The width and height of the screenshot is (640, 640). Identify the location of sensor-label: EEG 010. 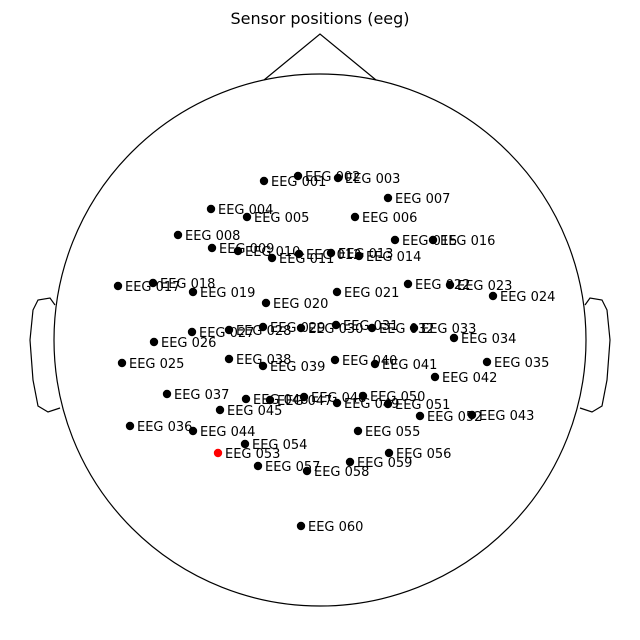
(272, 252).